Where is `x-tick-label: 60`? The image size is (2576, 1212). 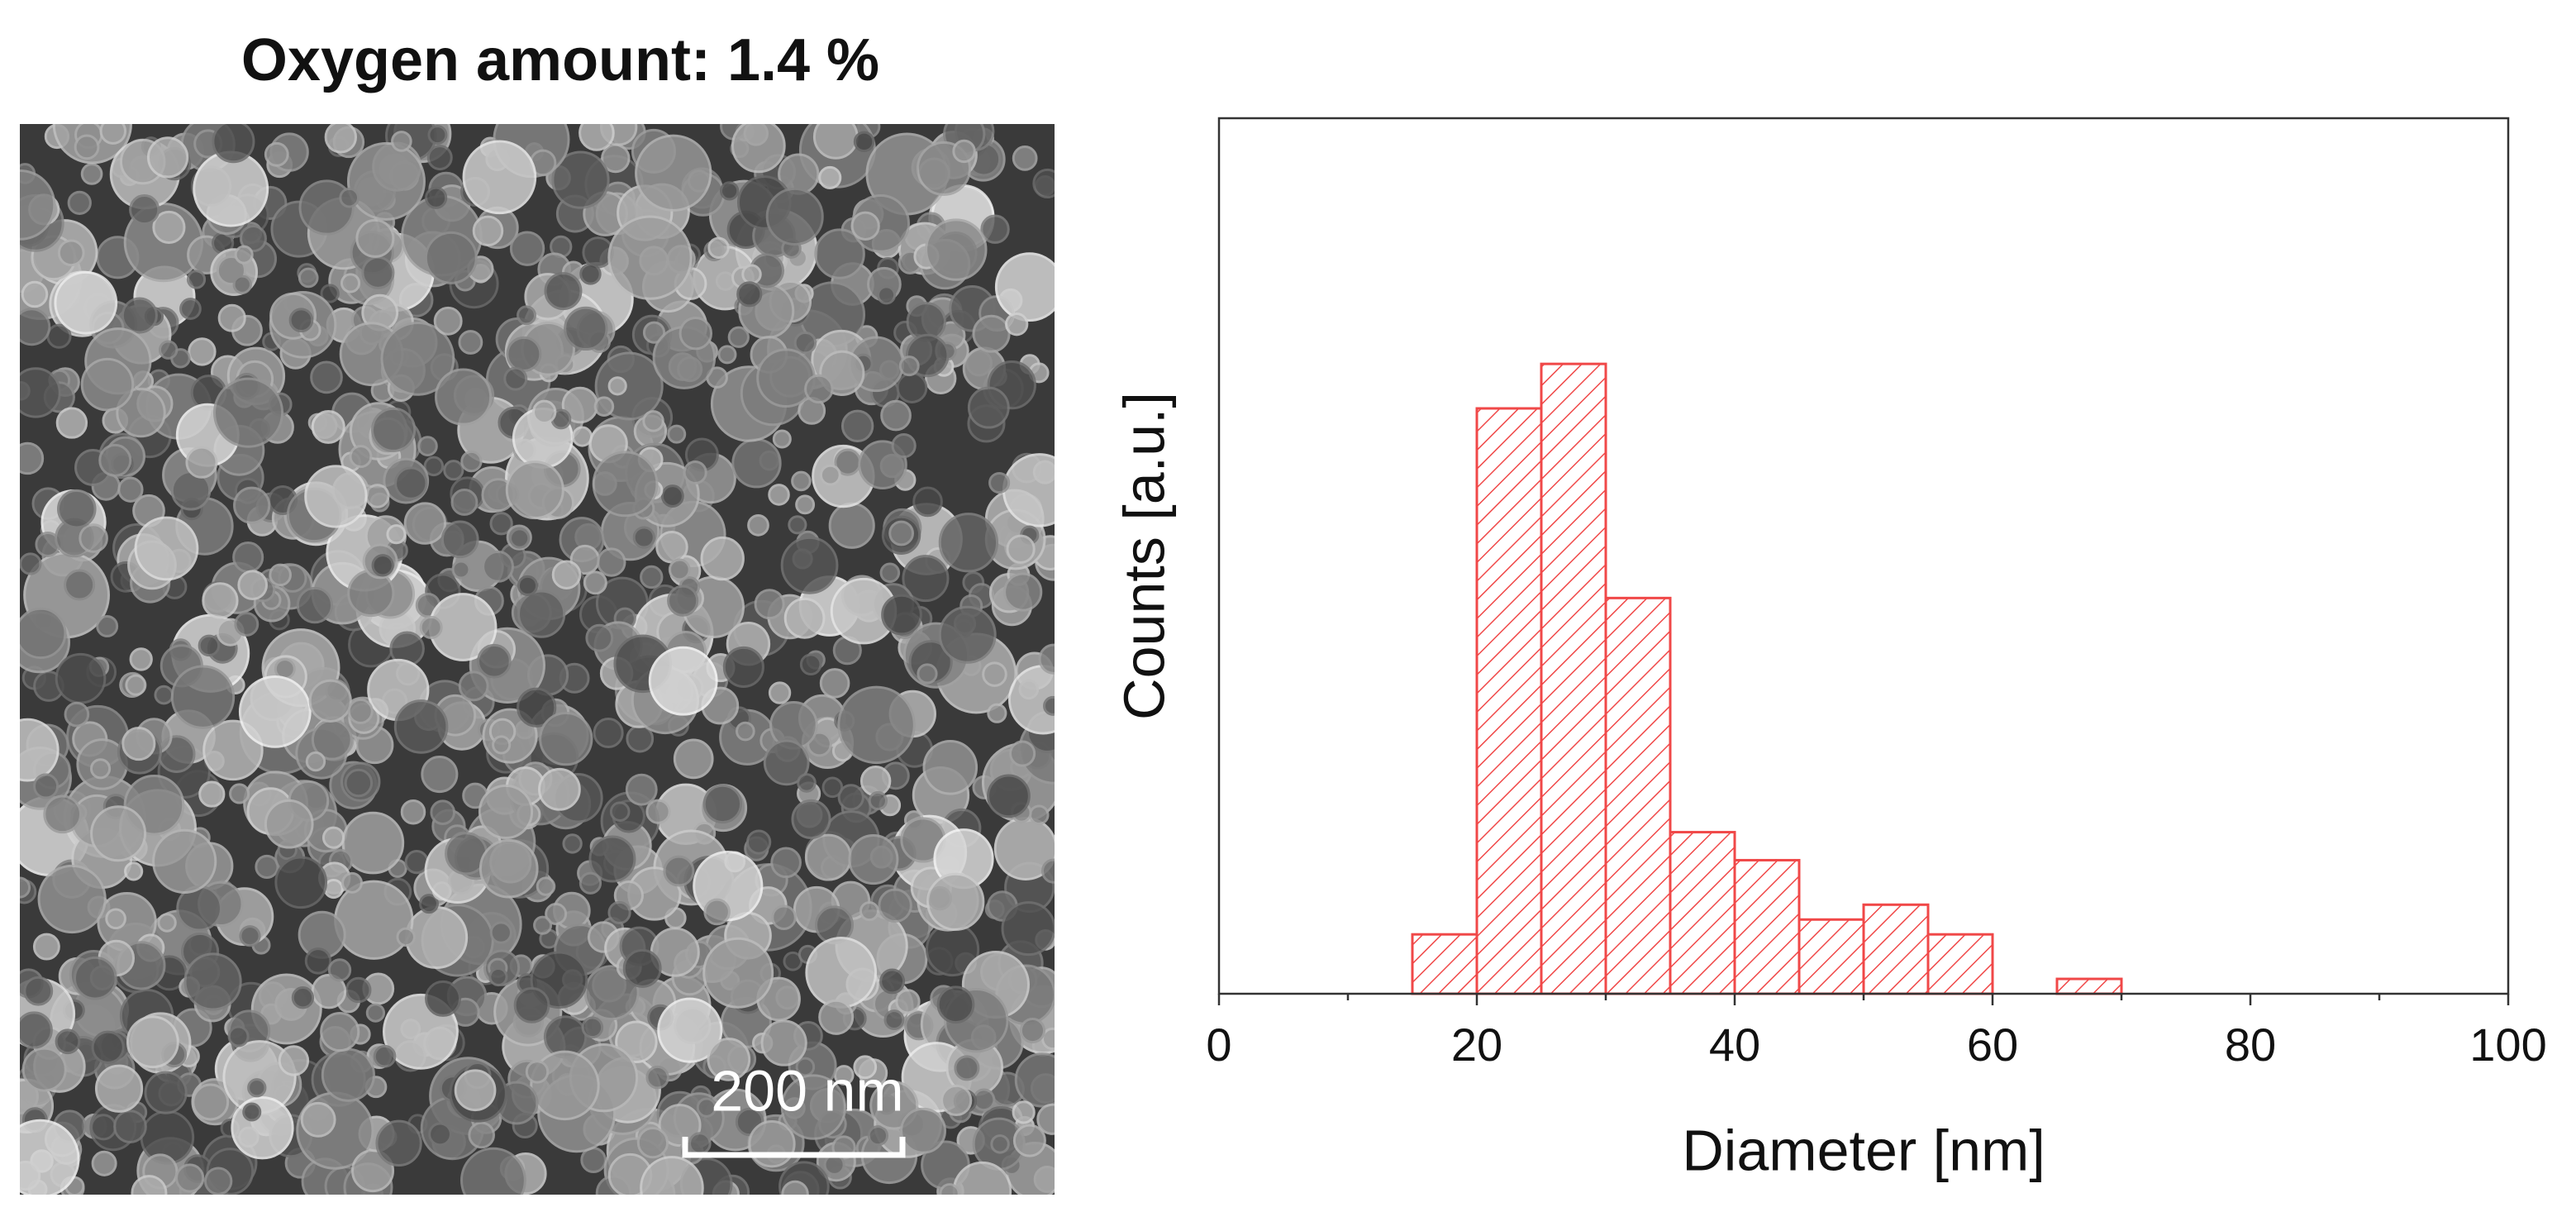 x-tick-label: 60 is located at coordinates (1993, 1045).